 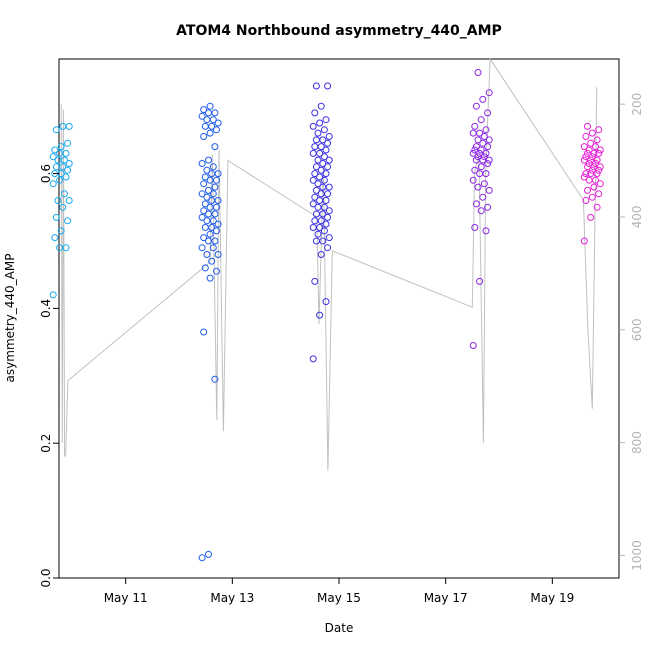 What do you see at coordinates (339, 628) in the screenshot?
I see `x-axis-label: Date` at bounding box center [339, 628].